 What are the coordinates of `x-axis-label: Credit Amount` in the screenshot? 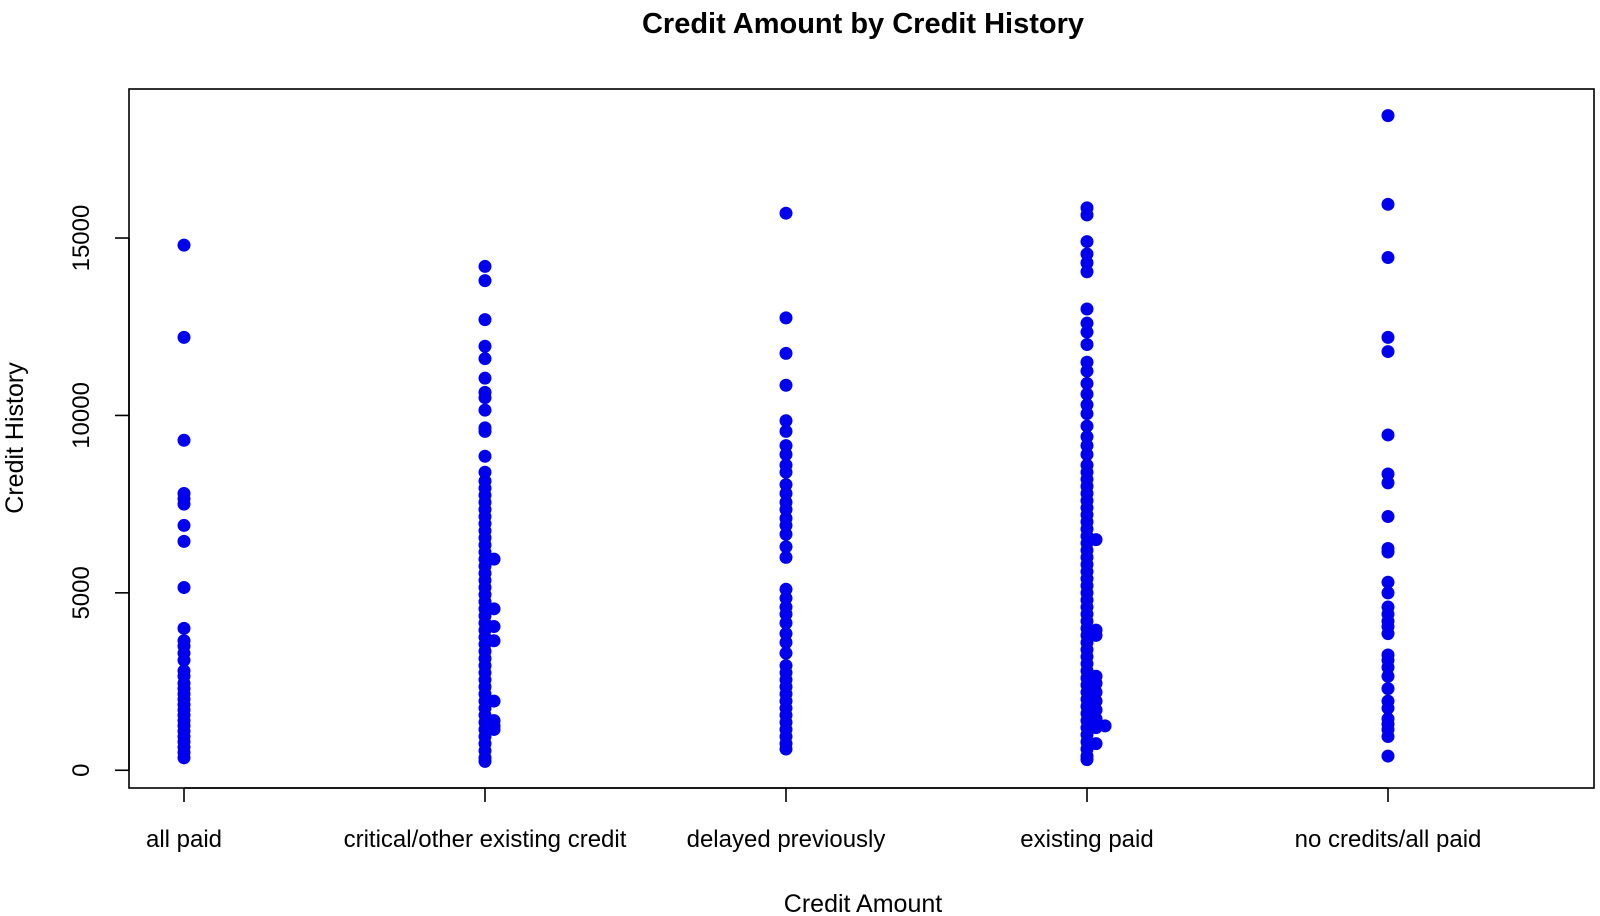 It's located at (863, 903).